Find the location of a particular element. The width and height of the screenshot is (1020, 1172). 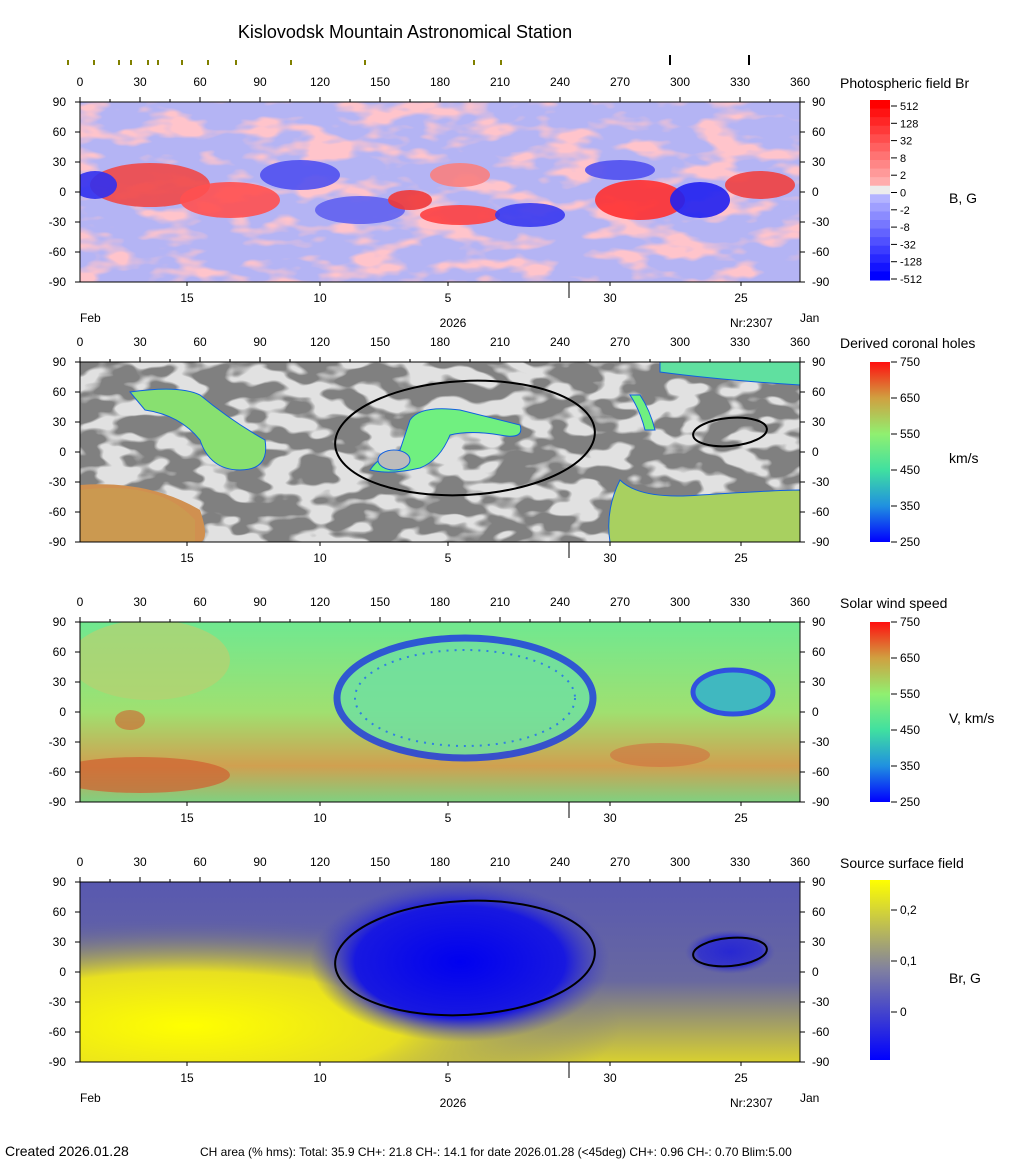

colorbar-unit: km/s is located at coordinates (964, 458).